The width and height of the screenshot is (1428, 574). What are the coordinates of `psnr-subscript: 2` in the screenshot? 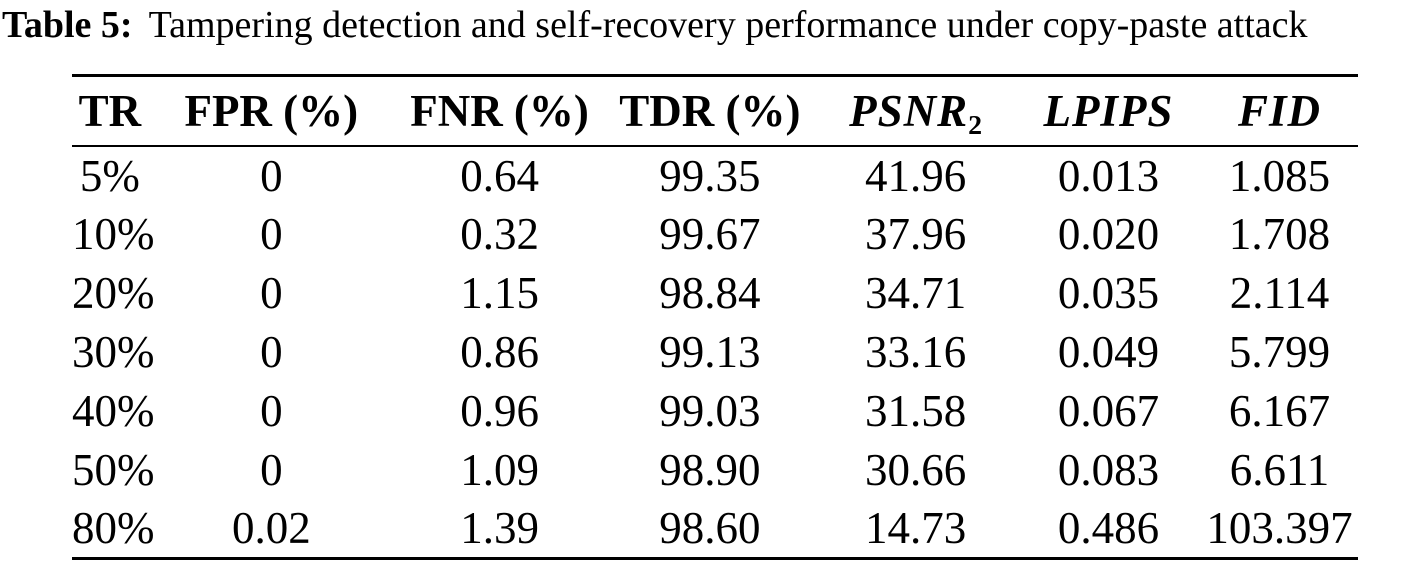 It's located at (975, 125).